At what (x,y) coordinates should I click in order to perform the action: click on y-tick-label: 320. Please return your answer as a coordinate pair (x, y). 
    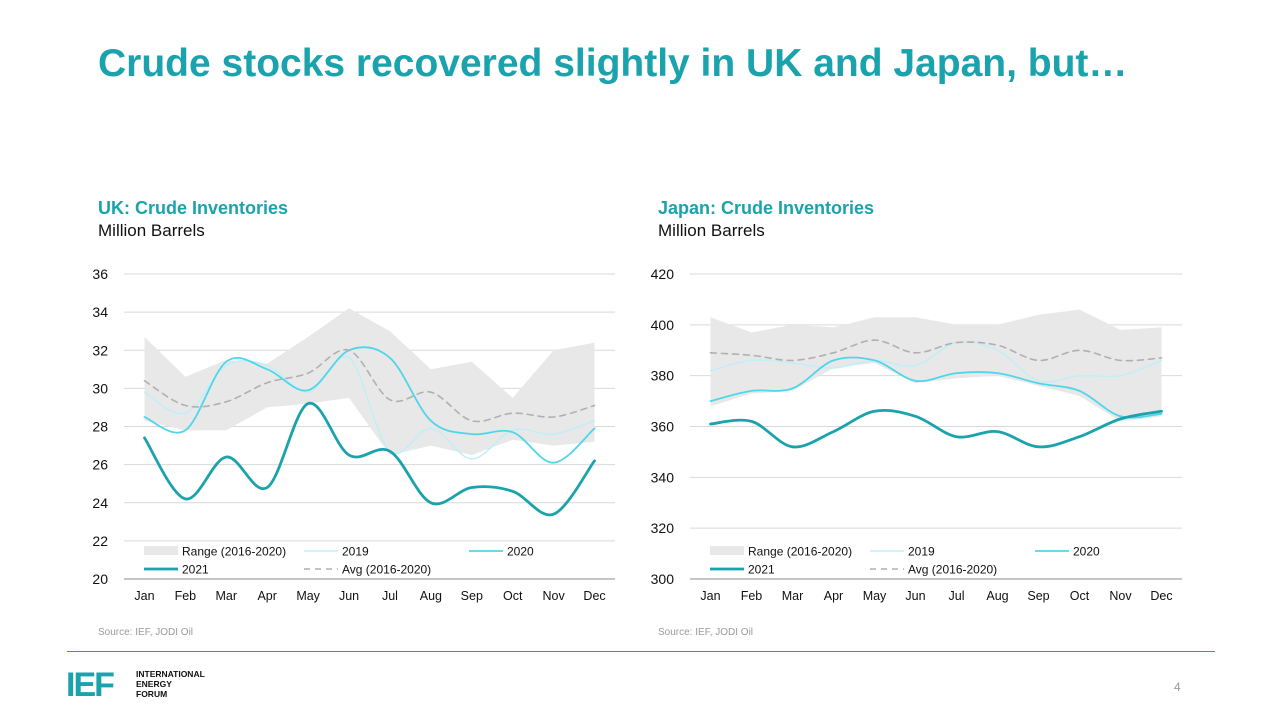
    Looking at the image, I should click on (663, 528).